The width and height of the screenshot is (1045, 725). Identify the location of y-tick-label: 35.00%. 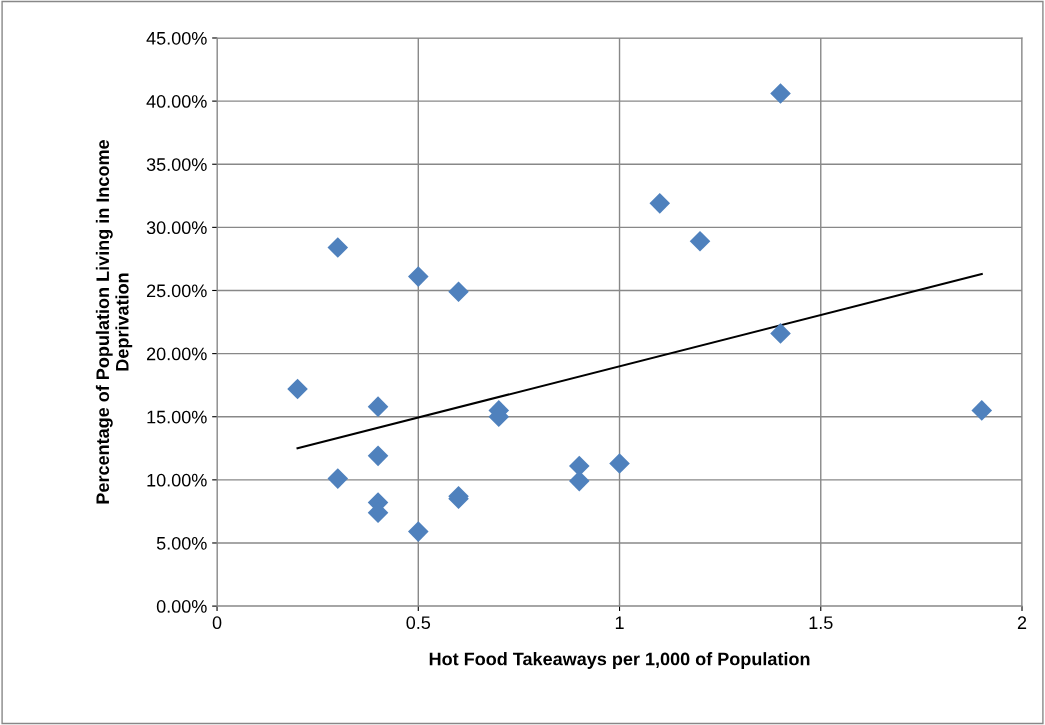
(176, 164).